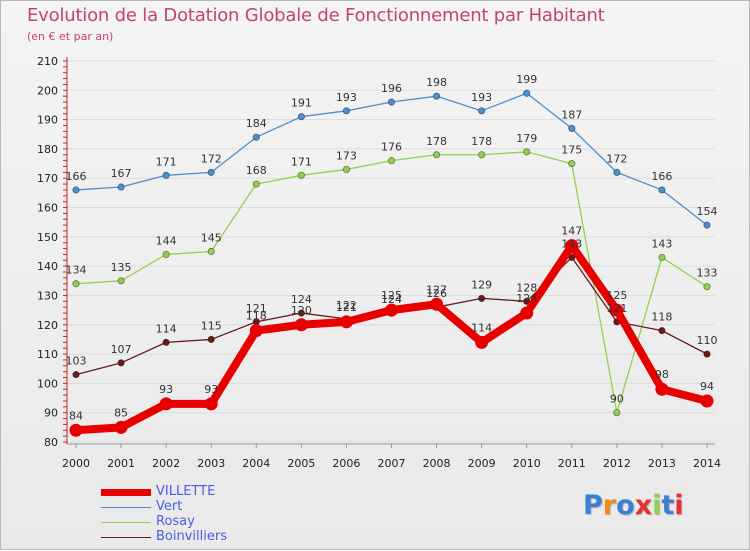 The height and width of the screenshot is (551, 750). Describe the element at coordinates (346, 155) in the screenshot. I see `data-label-rosay: 173` at that location.